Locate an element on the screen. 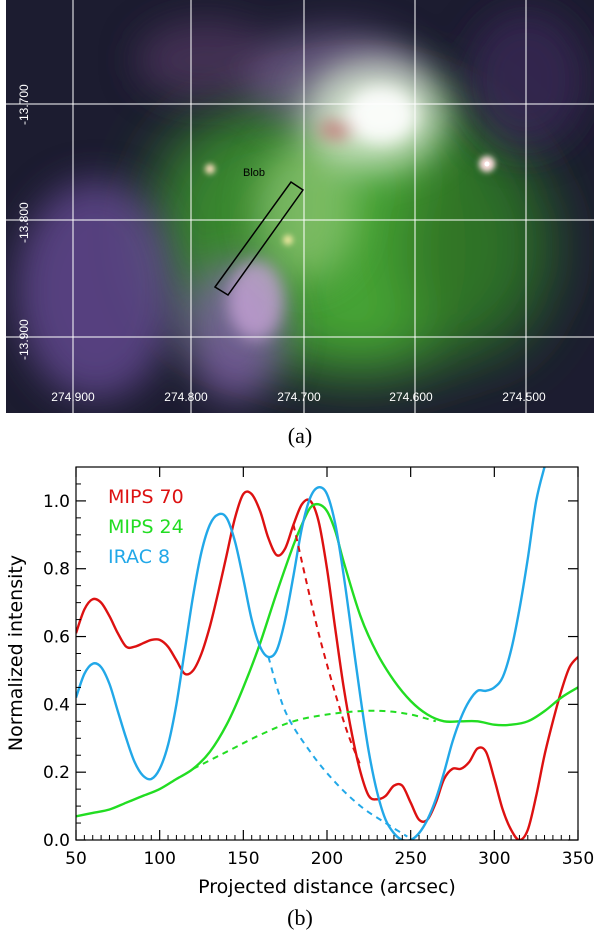 This screenshot has height=938, width=600. dec-label: -13.900 is located at coordinates (24, 339).